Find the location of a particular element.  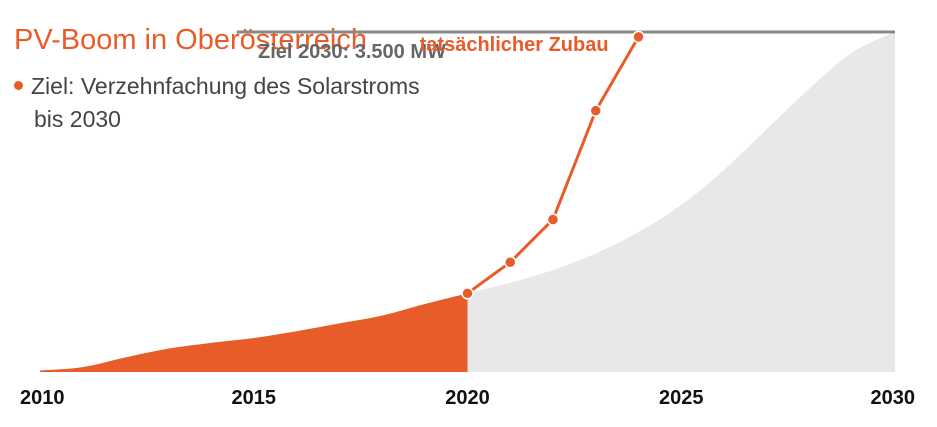

x-tick-label: 2020 is located at coordinates (467, 398).